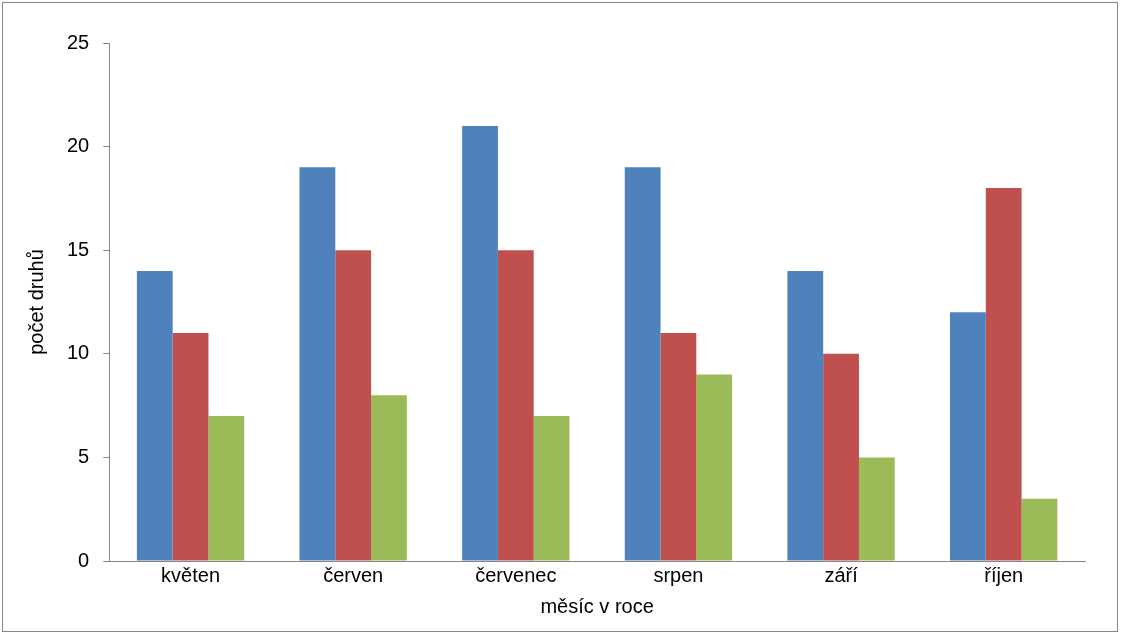 This screenshot has width=1122, height=636. I want to click on y-tick-label: 5, so click(84, 455).